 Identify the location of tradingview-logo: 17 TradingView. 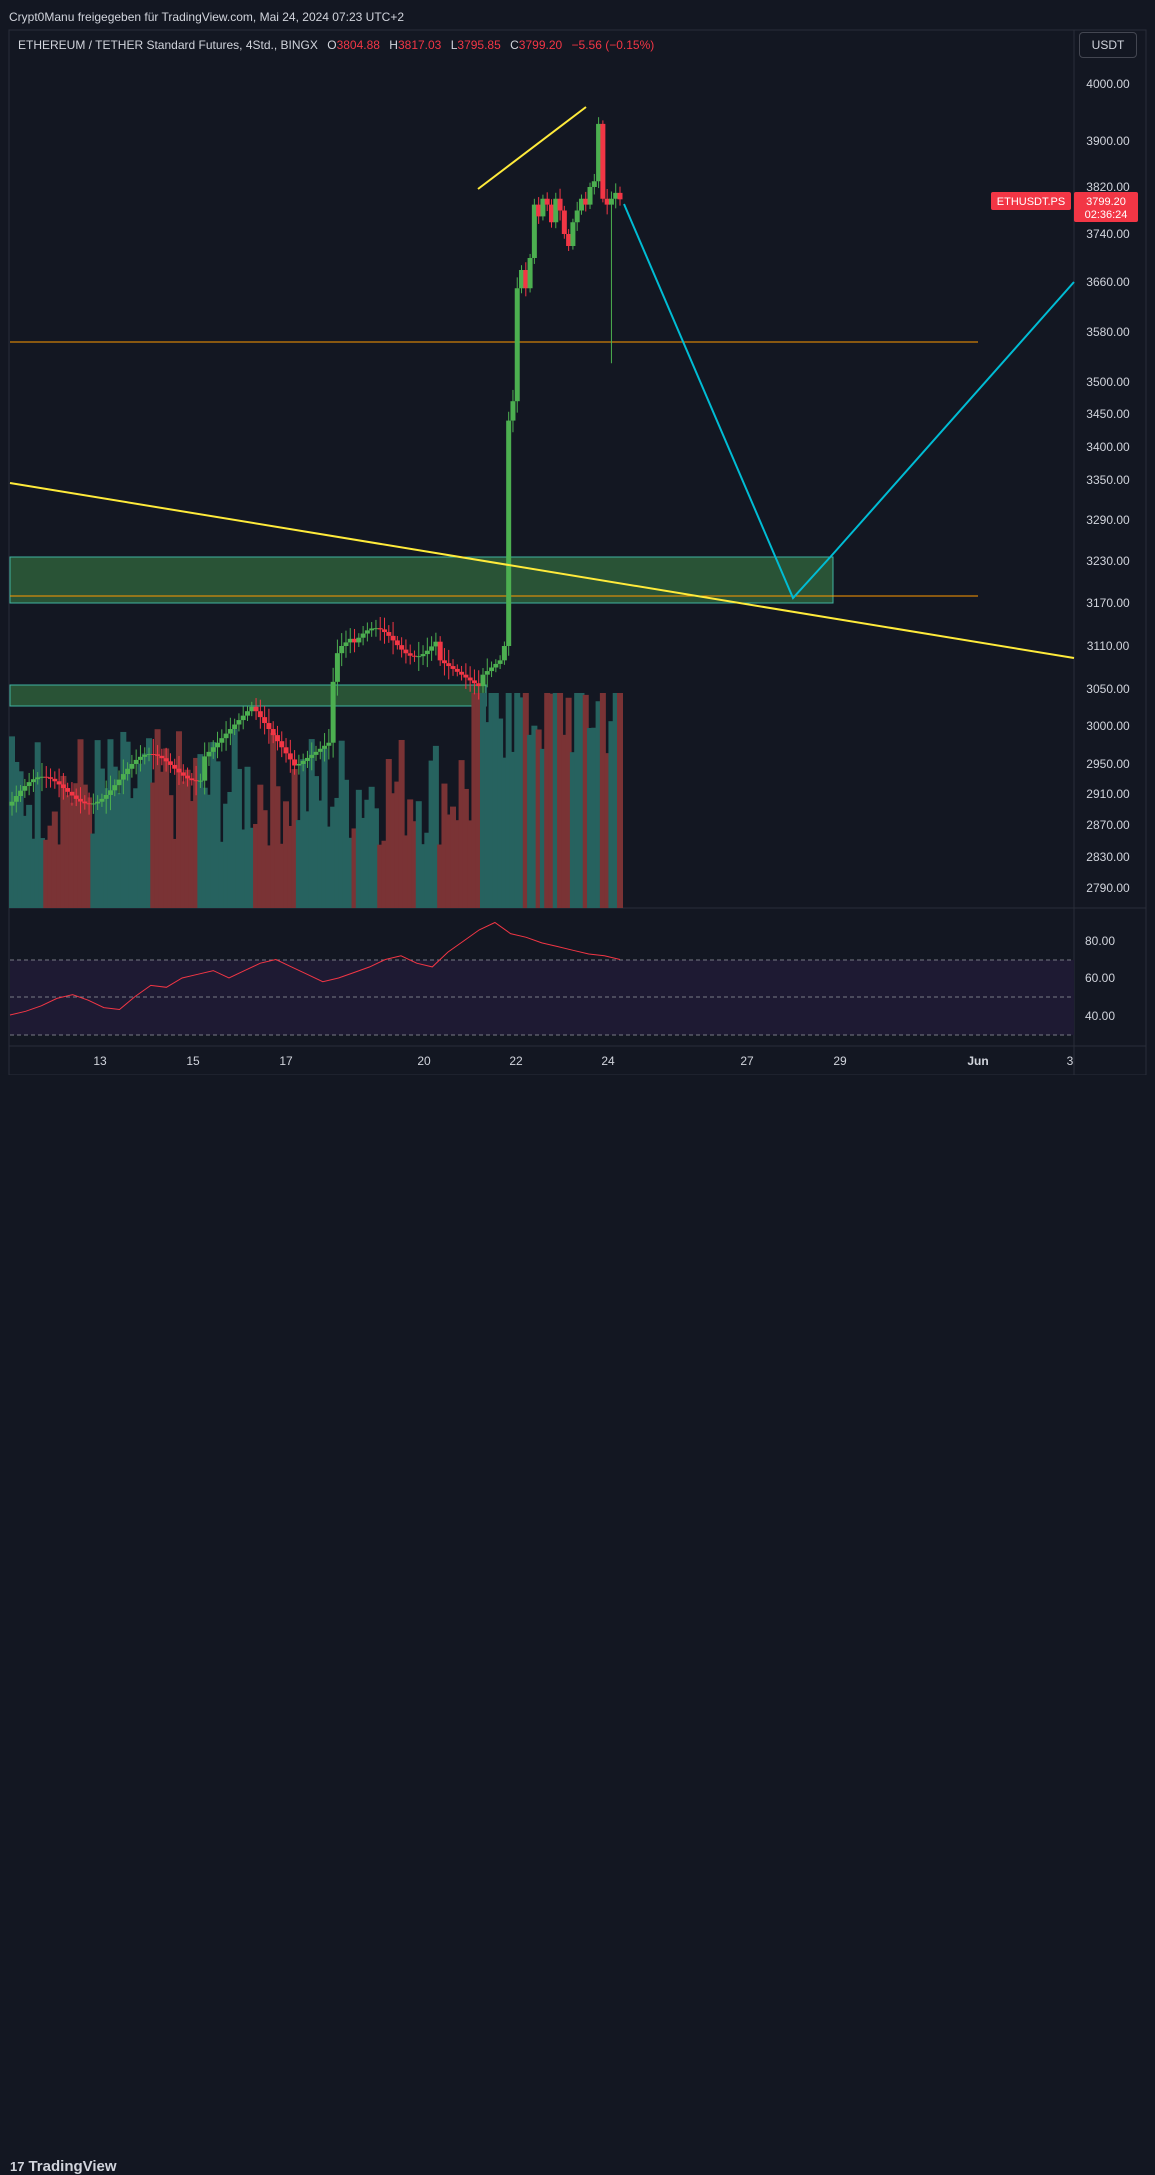
(63, 2166).